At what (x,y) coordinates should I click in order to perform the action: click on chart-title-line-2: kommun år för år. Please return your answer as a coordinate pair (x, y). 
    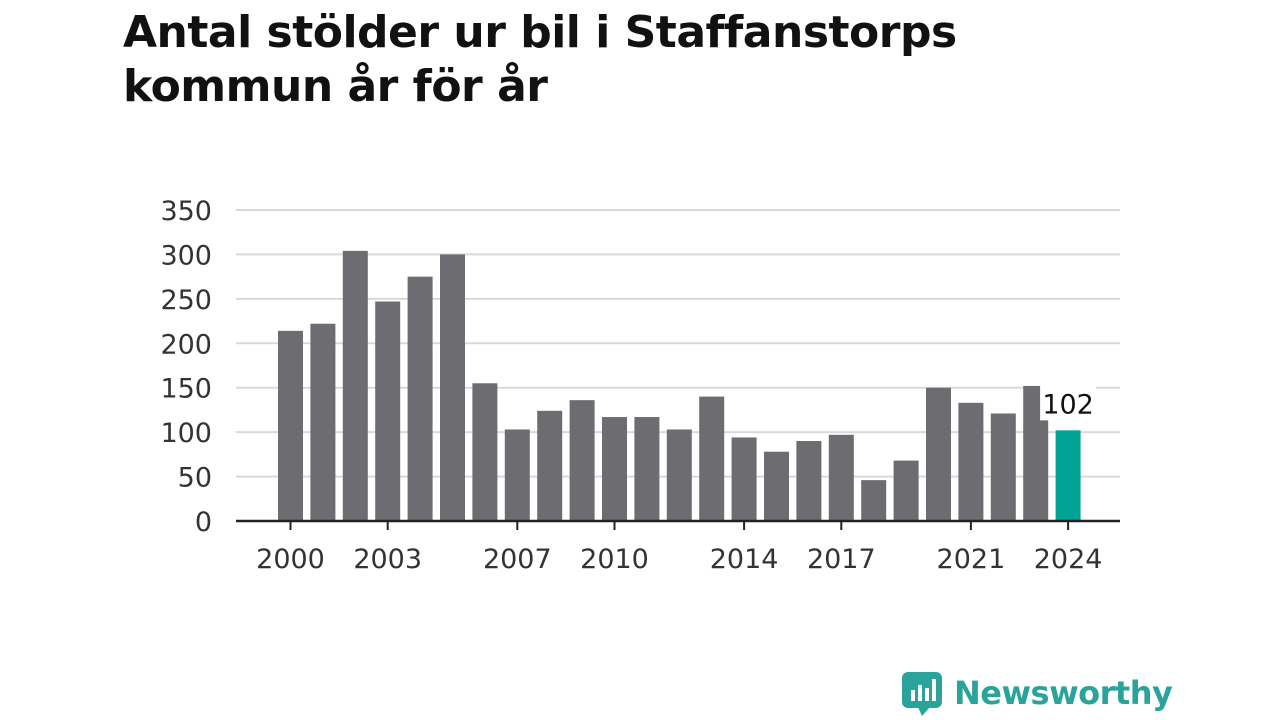
    Looking at the image, I should click on (335, 86).